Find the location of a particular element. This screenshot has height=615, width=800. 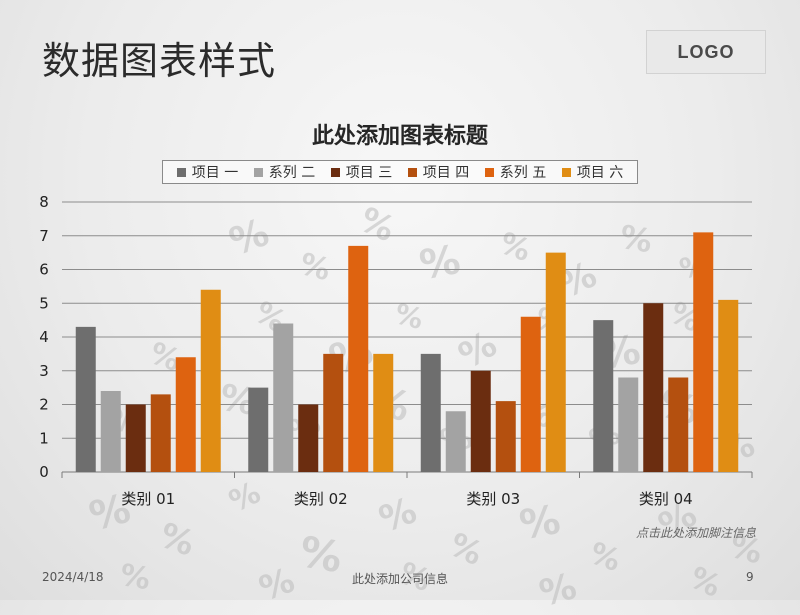

legend-item: 项目 四 is located at coordinates (438, 172).